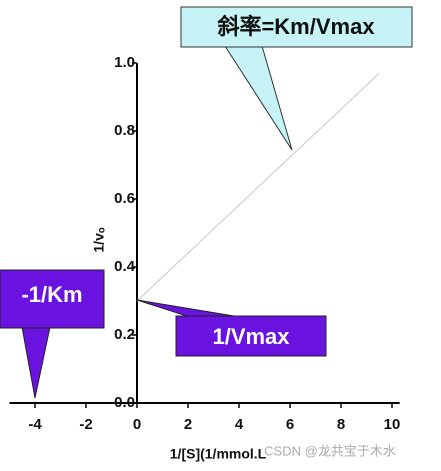  I want to click on x-tick-label: 2, so click(188, 424).